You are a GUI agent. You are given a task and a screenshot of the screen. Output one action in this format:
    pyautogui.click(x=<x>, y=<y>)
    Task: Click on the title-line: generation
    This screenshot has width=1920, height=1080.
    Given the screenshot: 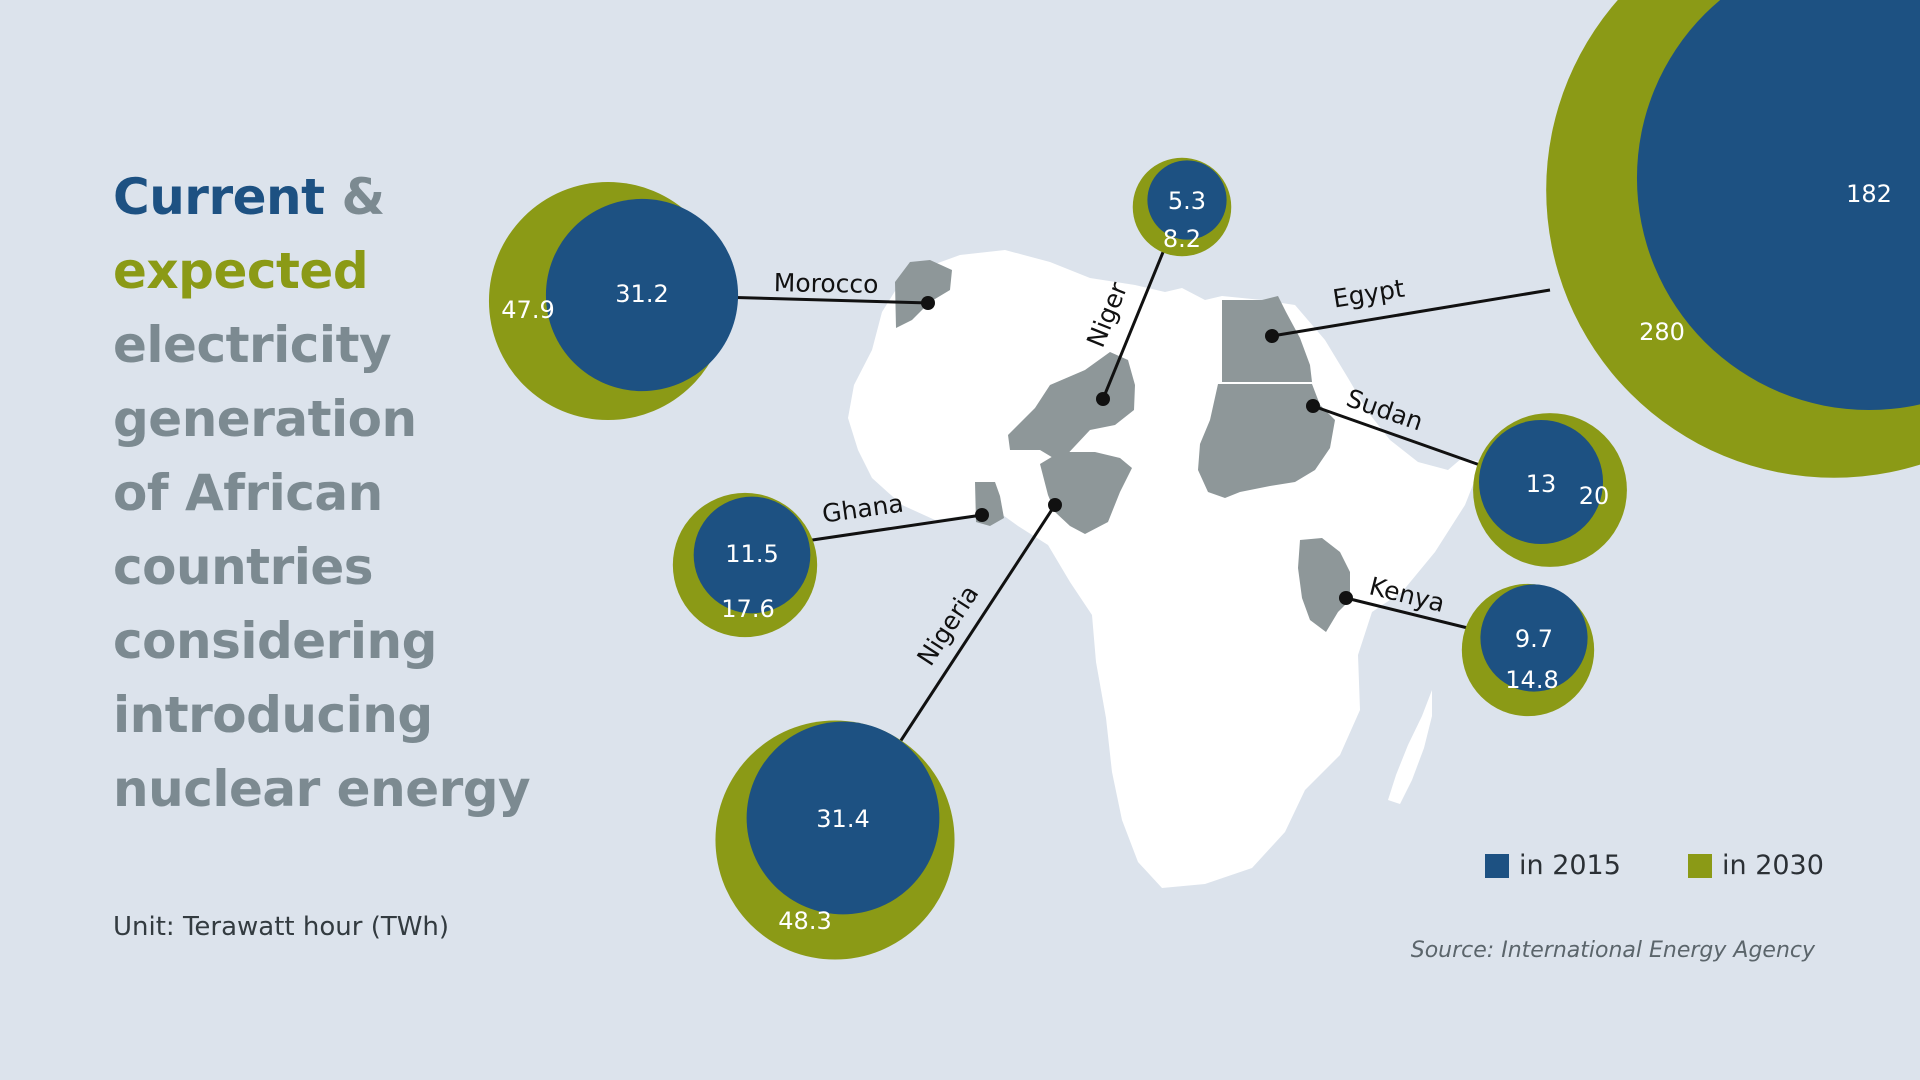 What is the action you would take?
    pyautogui.click(x=265, y=419)
    